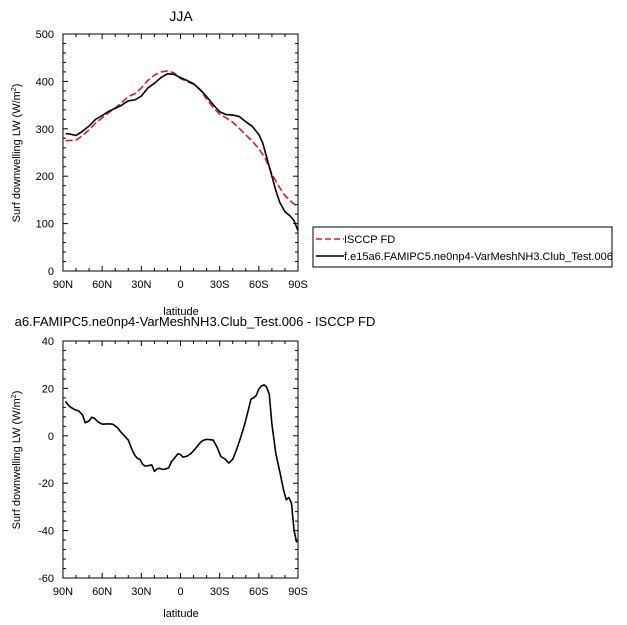  I want to click on top-panel-y-tick-label: 400, so click(45, 82).